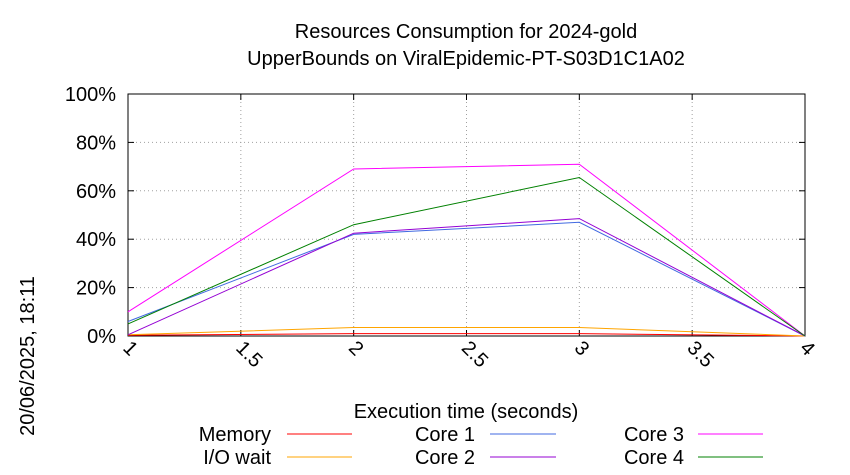 The height and width of the screenshot is (475, 850). I want to click on legend-label: Memory, so click(235, 435).